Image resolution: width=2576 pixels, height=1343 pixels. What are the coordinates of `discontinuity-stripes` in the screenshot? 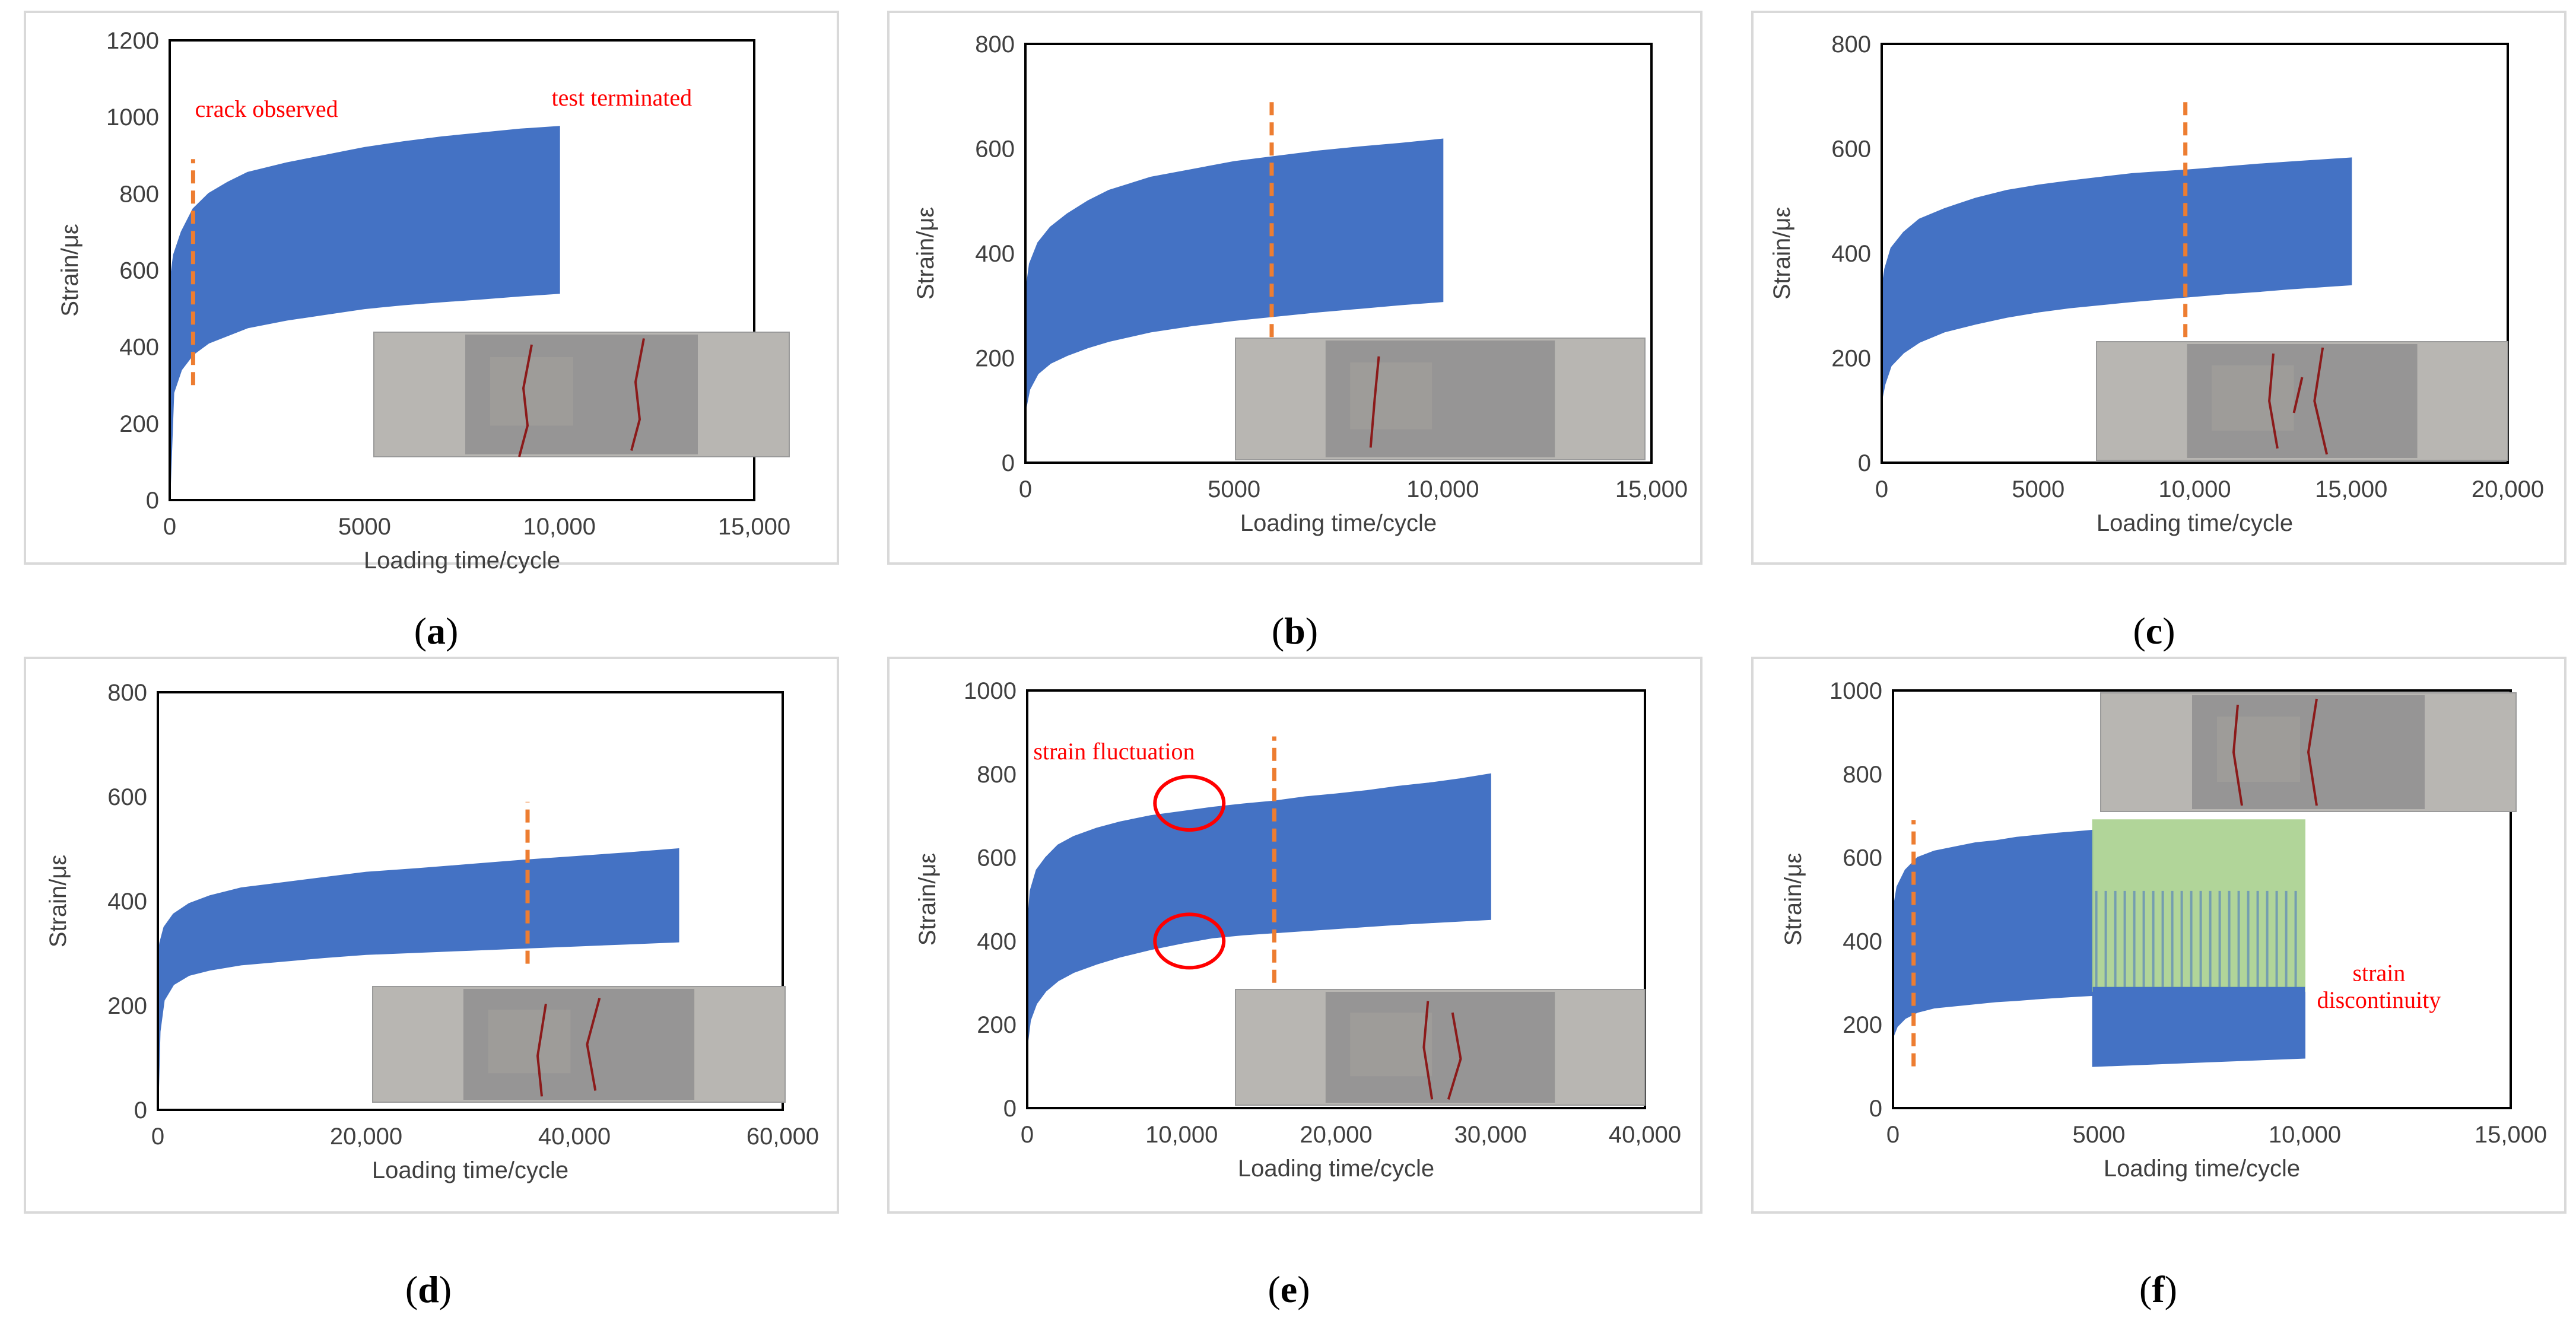 It's located at (2196, 938).